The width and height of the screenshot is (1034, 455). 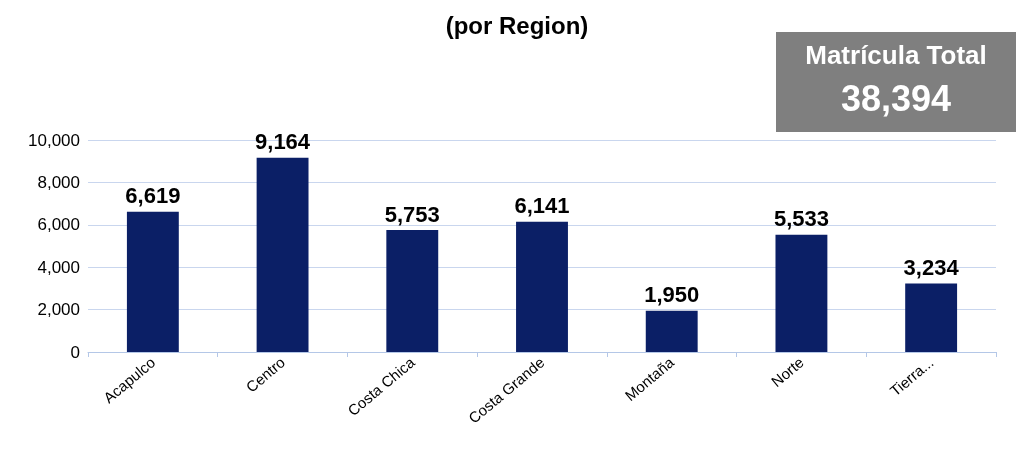 What do you see at coordinates (58, 225) in the screenshot?
I see `y-tick-label: 6,000` at bounding box center [58, 225].